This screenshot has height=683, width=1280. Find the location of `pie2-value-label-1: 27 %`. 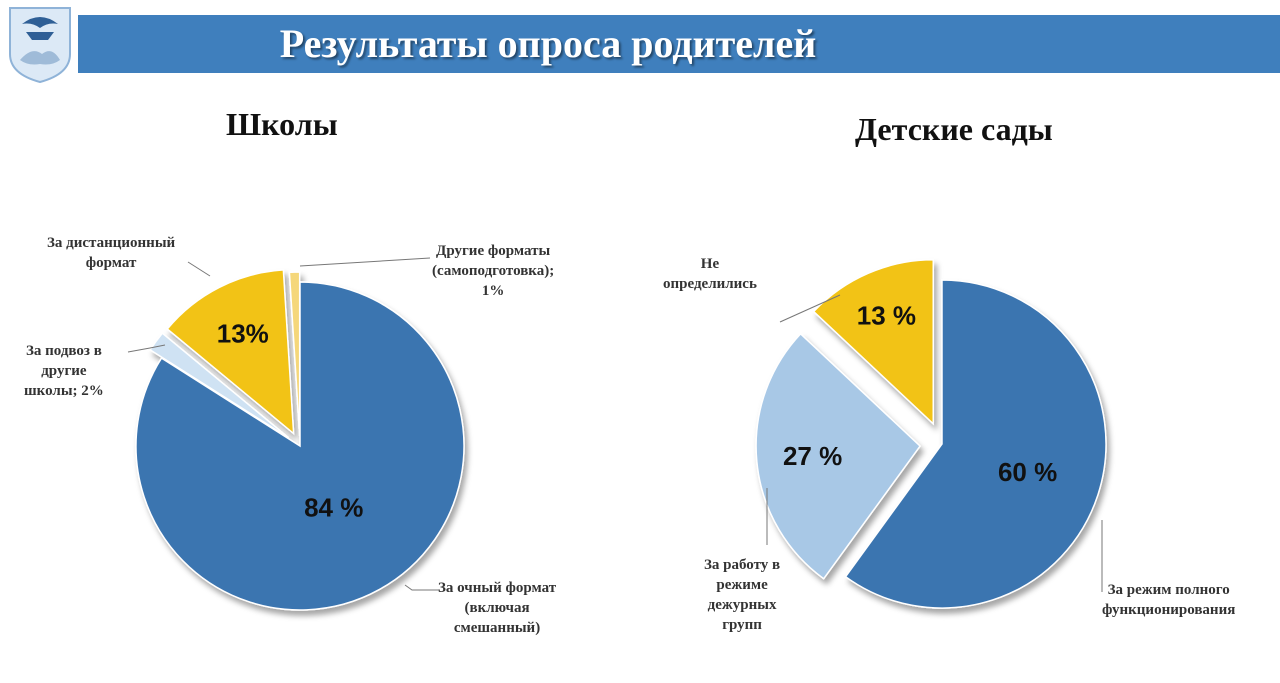

pie2-value-label-1: 27 % is located at coordinates (812, 456).